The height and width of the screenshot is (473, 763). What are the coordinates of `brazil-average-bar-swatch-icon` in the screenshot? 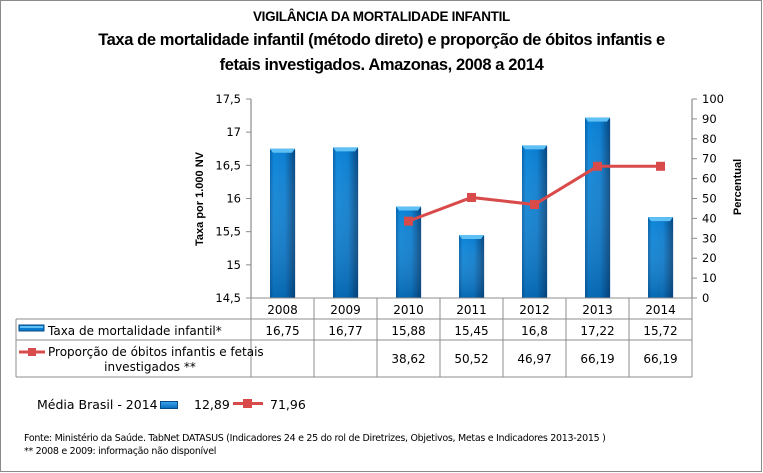 It's located at (169, 405).